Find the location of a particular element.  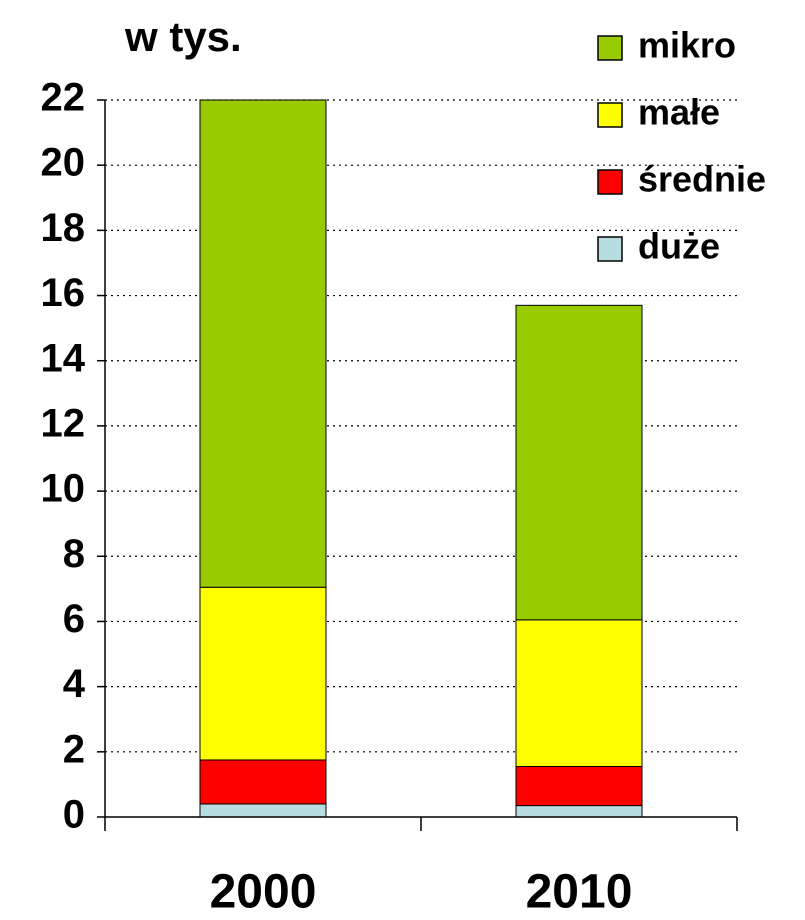

chart-title: w tys. is located at coordinates (183, 36).